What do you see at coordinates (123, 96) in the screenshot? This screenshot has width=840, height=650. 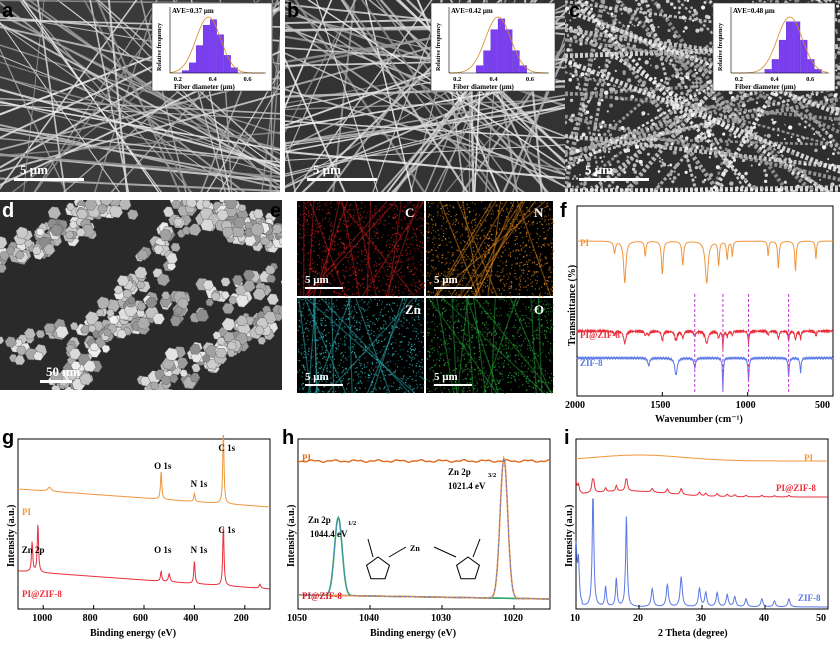 I see `fiber` at bounding box center [123, 96].